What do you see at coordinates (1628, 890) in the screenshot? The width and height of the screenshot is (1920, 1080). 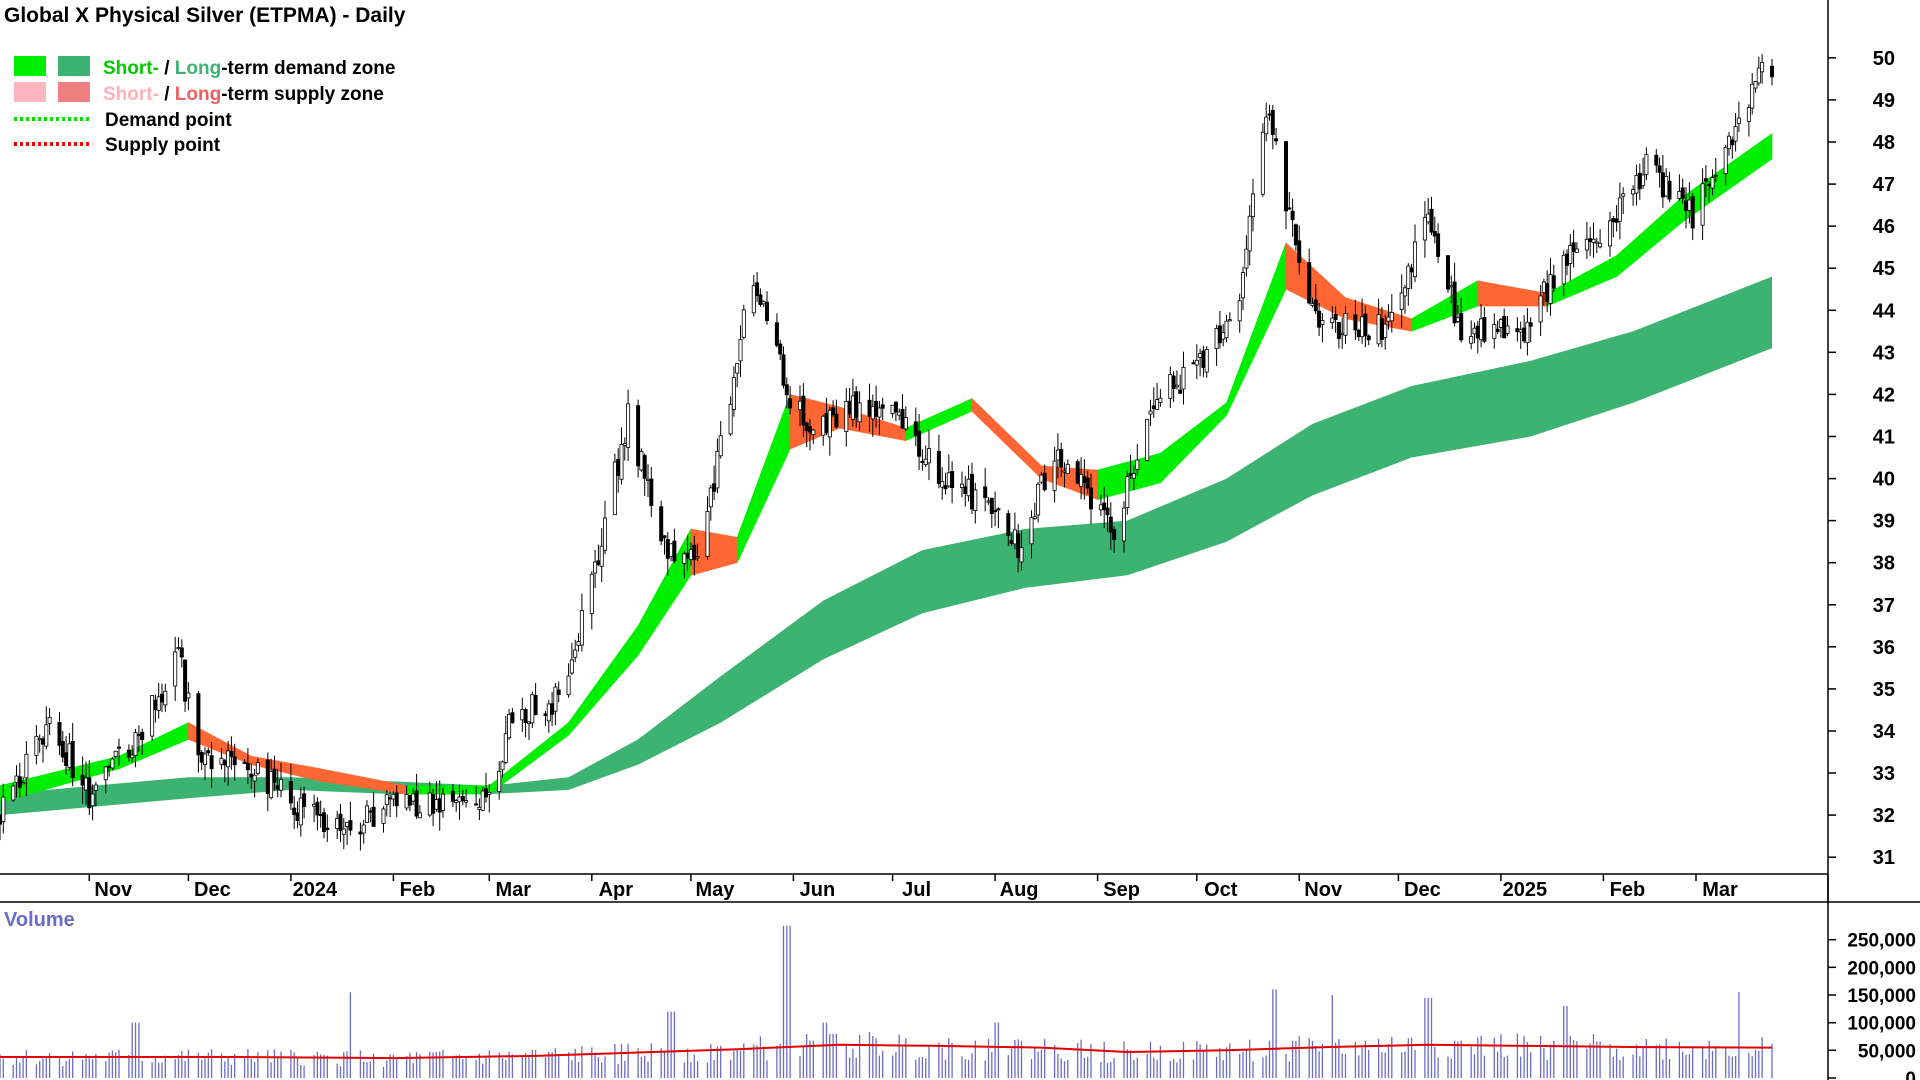 I see `date-tick-label: Feb` at bounding box center [1628, 890].